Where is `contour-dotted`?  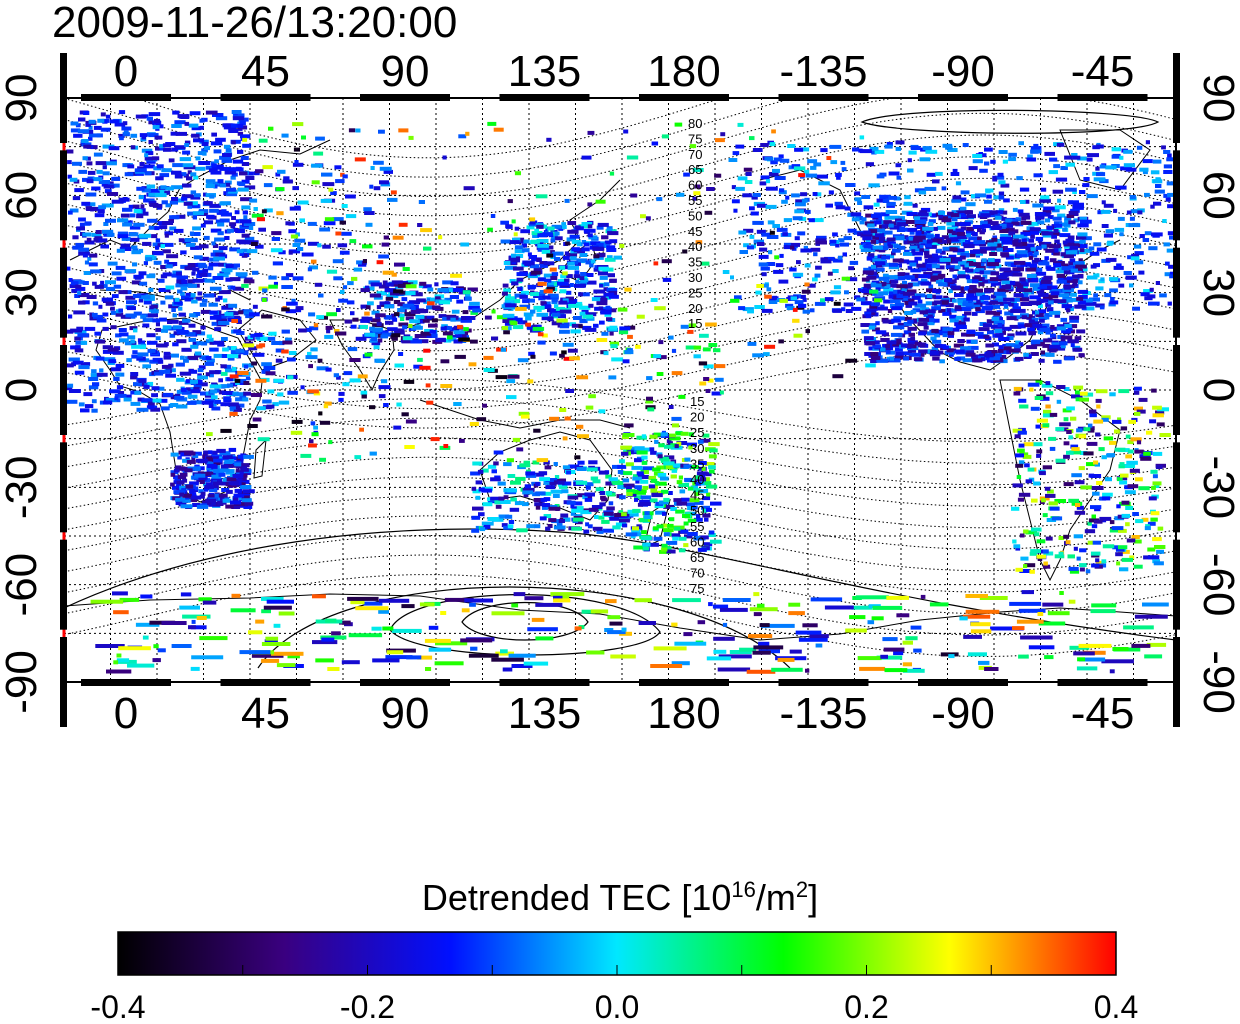 contour-dotted is located at coordinates (620, 226).